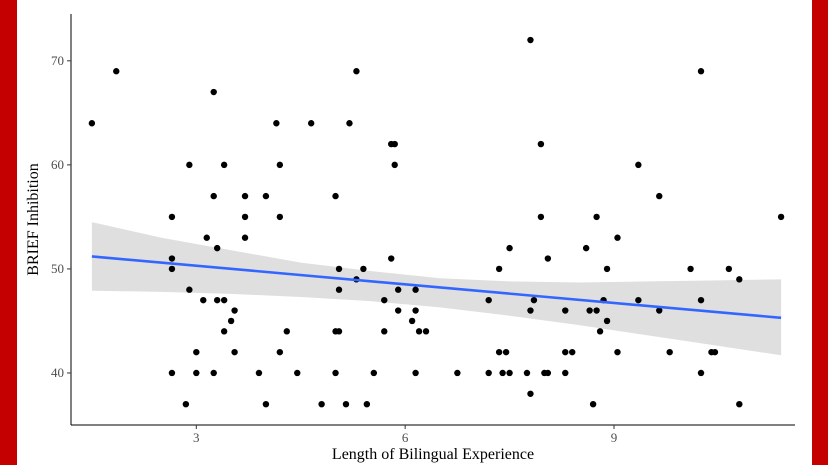  What do you see at coordinates (57, 164) in the screenshot?
I see `y-tick-label: 60` at bounding box center [57, 164].